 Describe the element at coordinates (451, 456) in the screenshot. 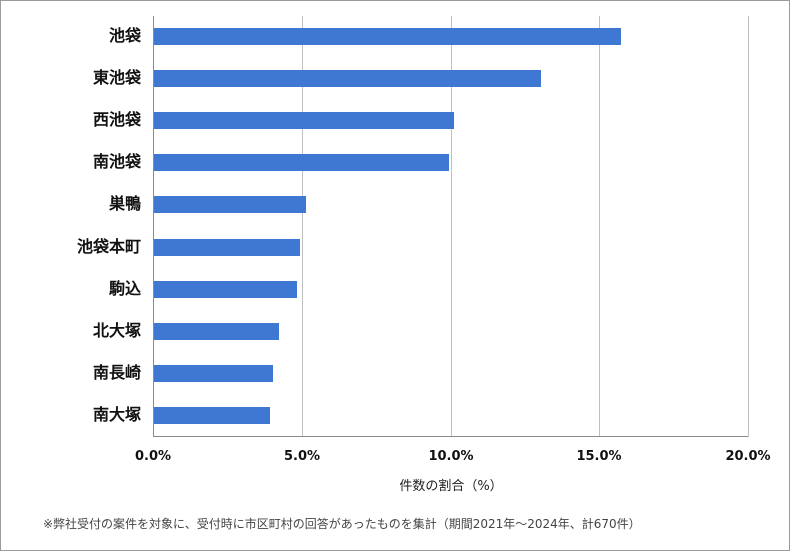

I see `x-tick-label: 10.0%` at that location.